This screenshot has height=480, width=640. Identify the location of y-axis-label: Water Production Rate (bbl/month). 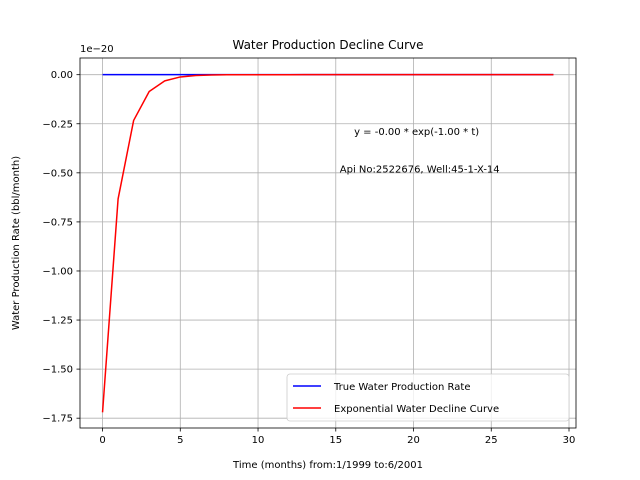
(16, 243).